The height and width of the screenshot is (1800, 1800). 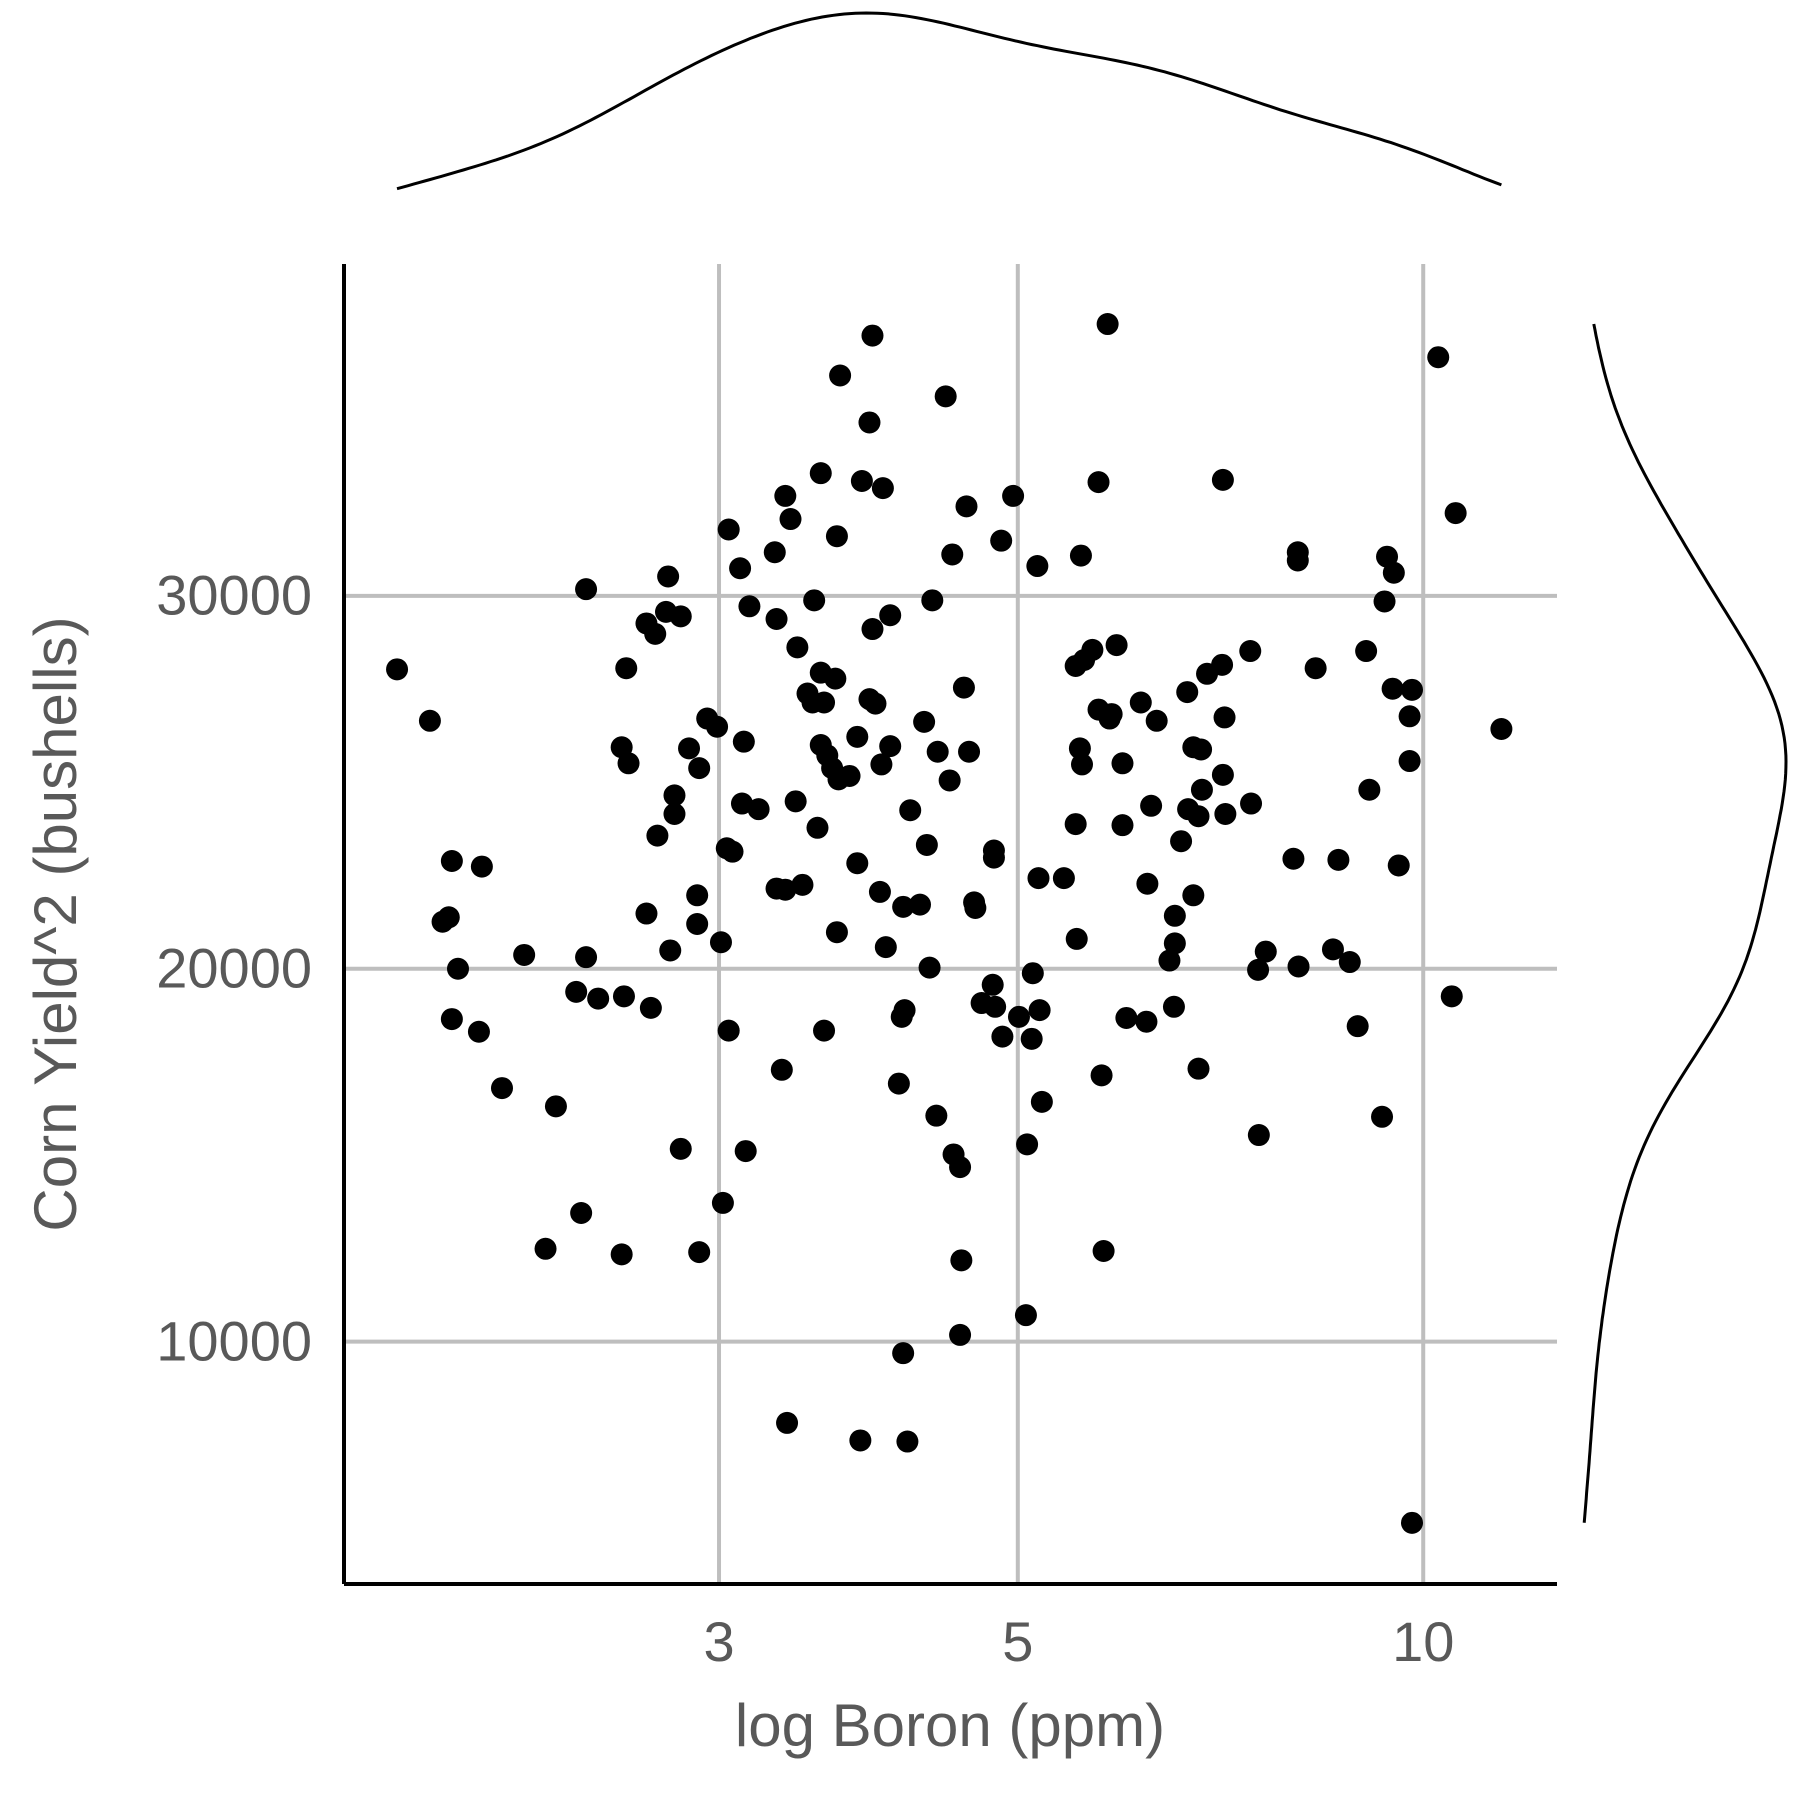 I want to click on y-density, so click(x=1685, y=923).